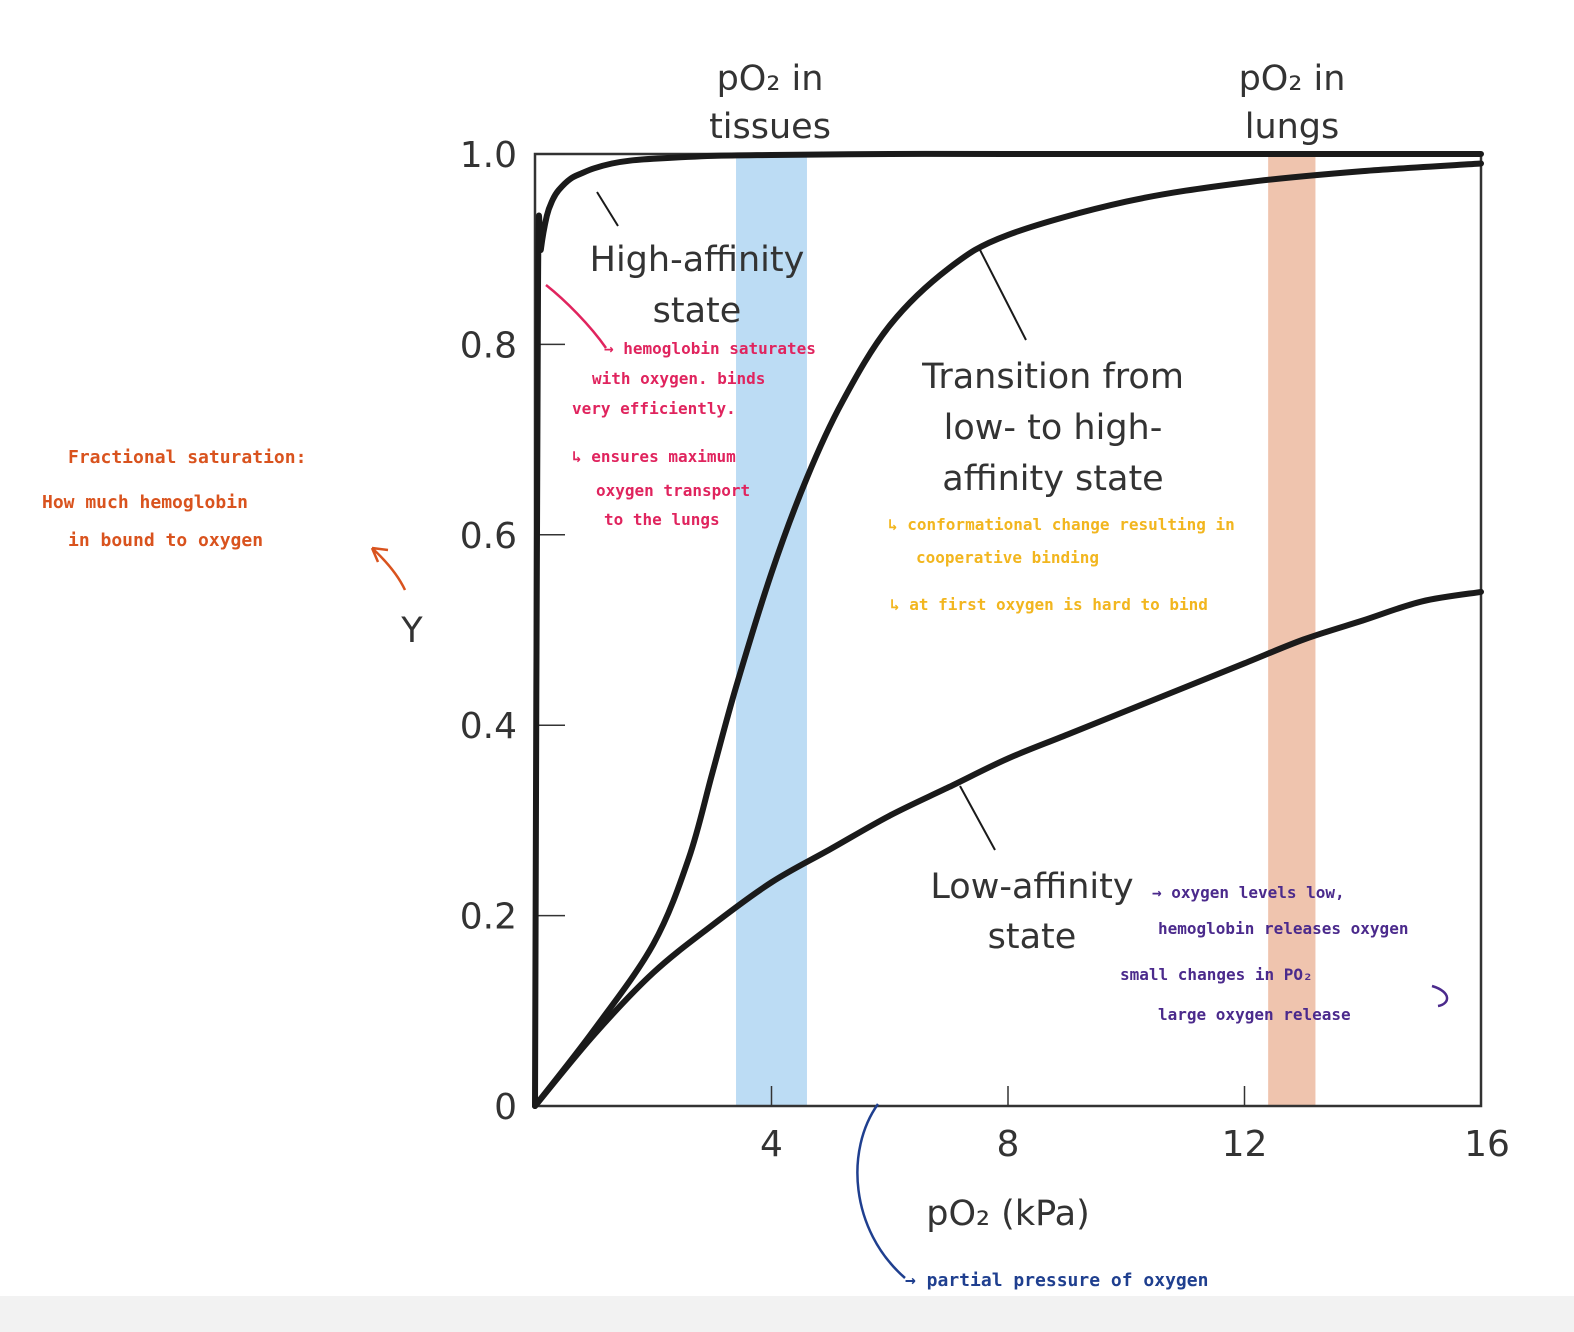 Image resolution: width=1574 pixels, height=1332 pixels. Describe the element at coordinates (1032, 937) in the screenshot. I see `state-label-low-line2: state` at that location.